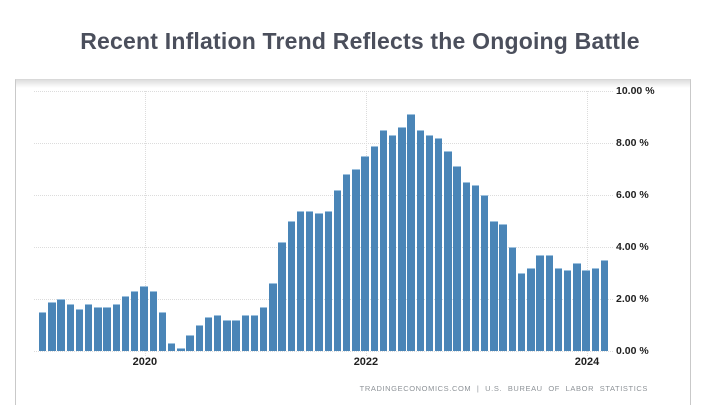  Describe the element at coordinates (632, 298) in the screenshot. I see `y-tick-label: 2.00 %` at that location.